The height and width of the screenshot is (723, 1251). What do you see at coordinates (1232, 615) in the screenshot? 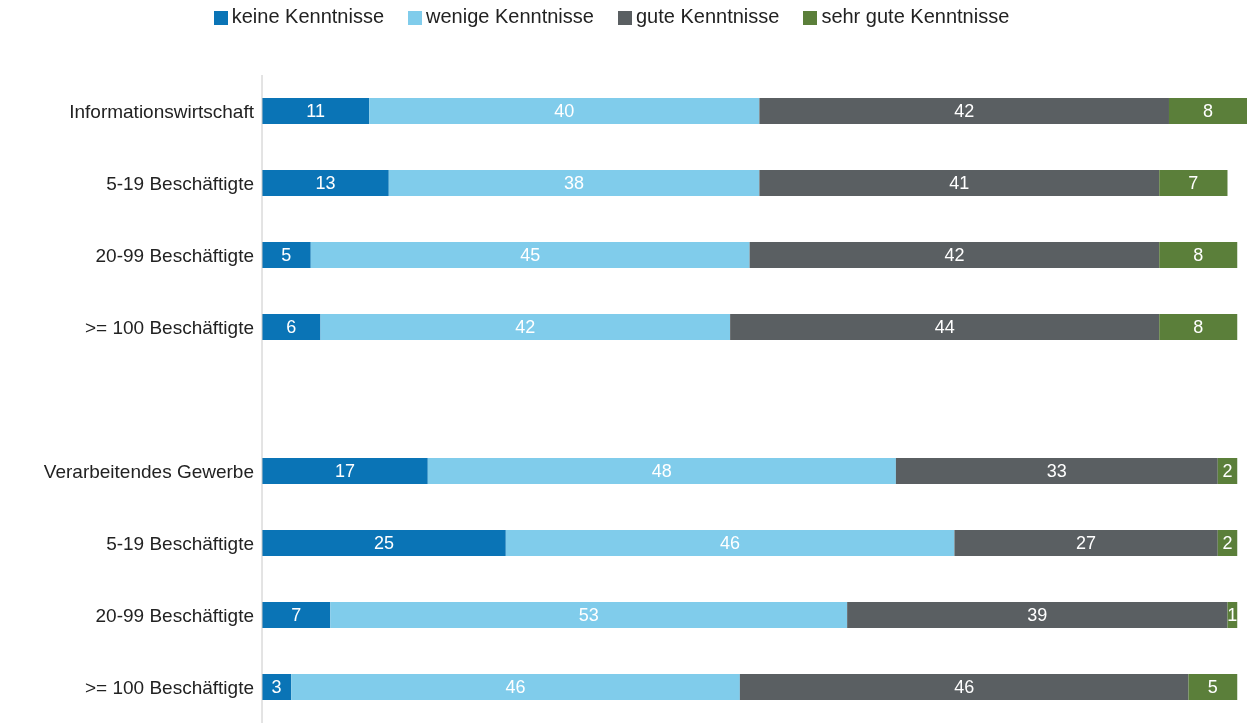
I see `data-label: 1` at bounding box center [1232, 615].